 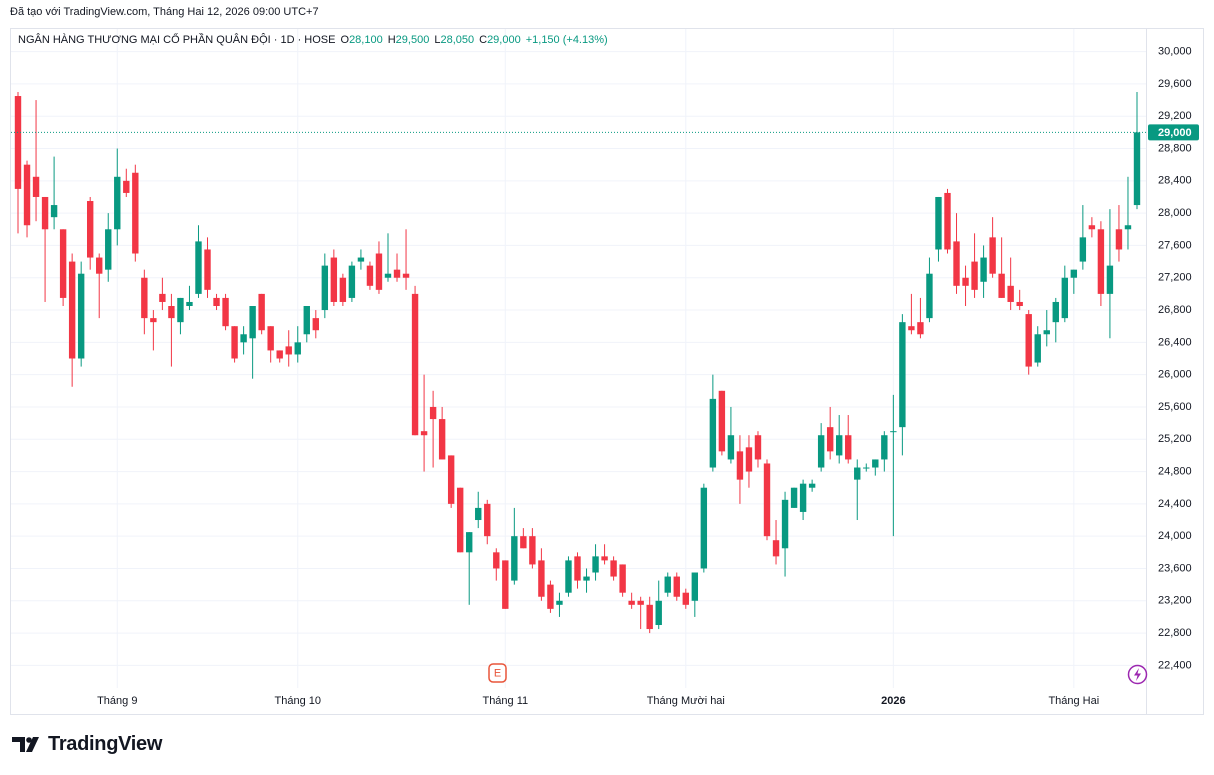 What do you see at coordinates (457, 40) in the screenshot?
I see `legend-value: 28,050` at bounding box center [457, 40].